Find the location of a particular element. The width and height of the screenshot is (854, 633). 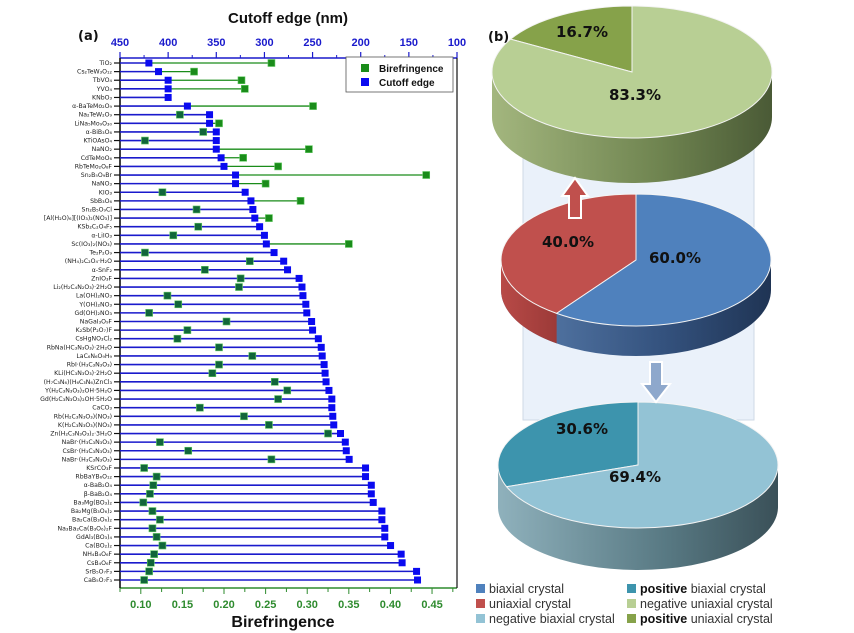

data-row: CdTeMoO₆ is located at coordinates (164, 157).